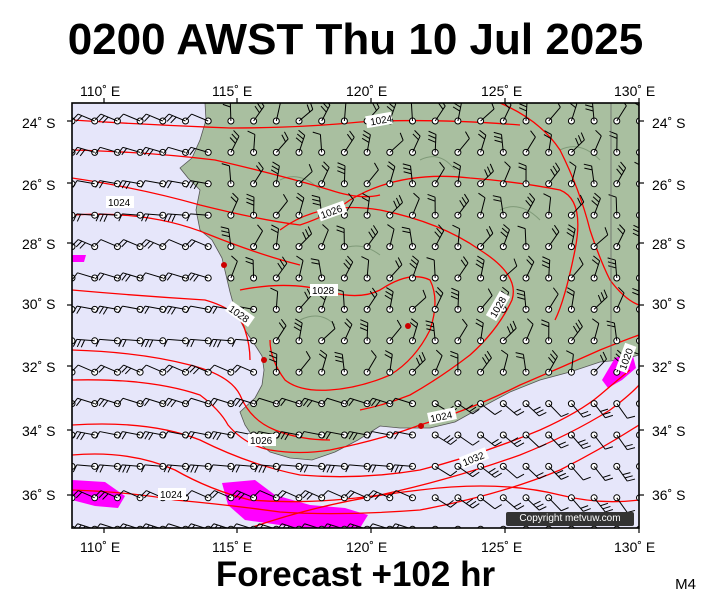 The image size is (711, 600). I want to click on land-relief, so click(440, 236).